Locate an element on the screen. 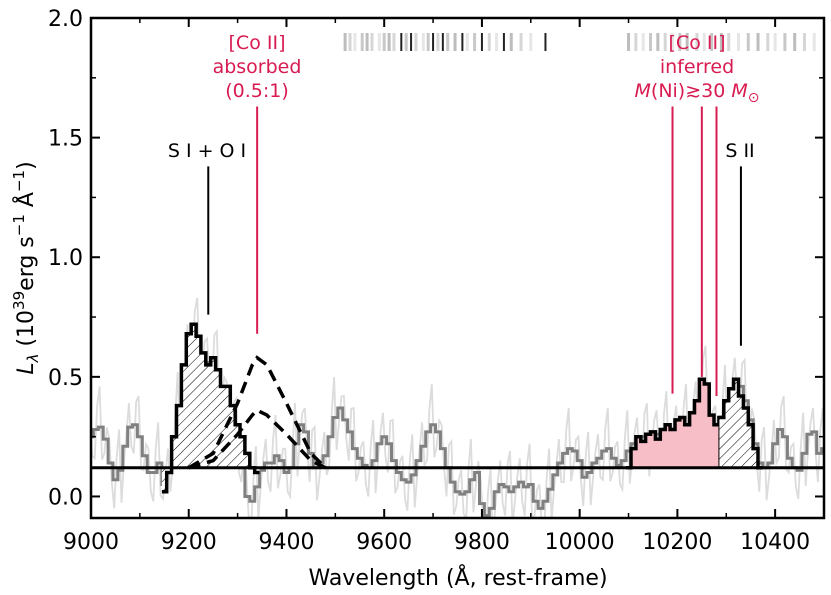 The width and height of the screenshot is (831, 595). annotation-co-absorbed-line2: absorbed is located at coordinates (257, 67).